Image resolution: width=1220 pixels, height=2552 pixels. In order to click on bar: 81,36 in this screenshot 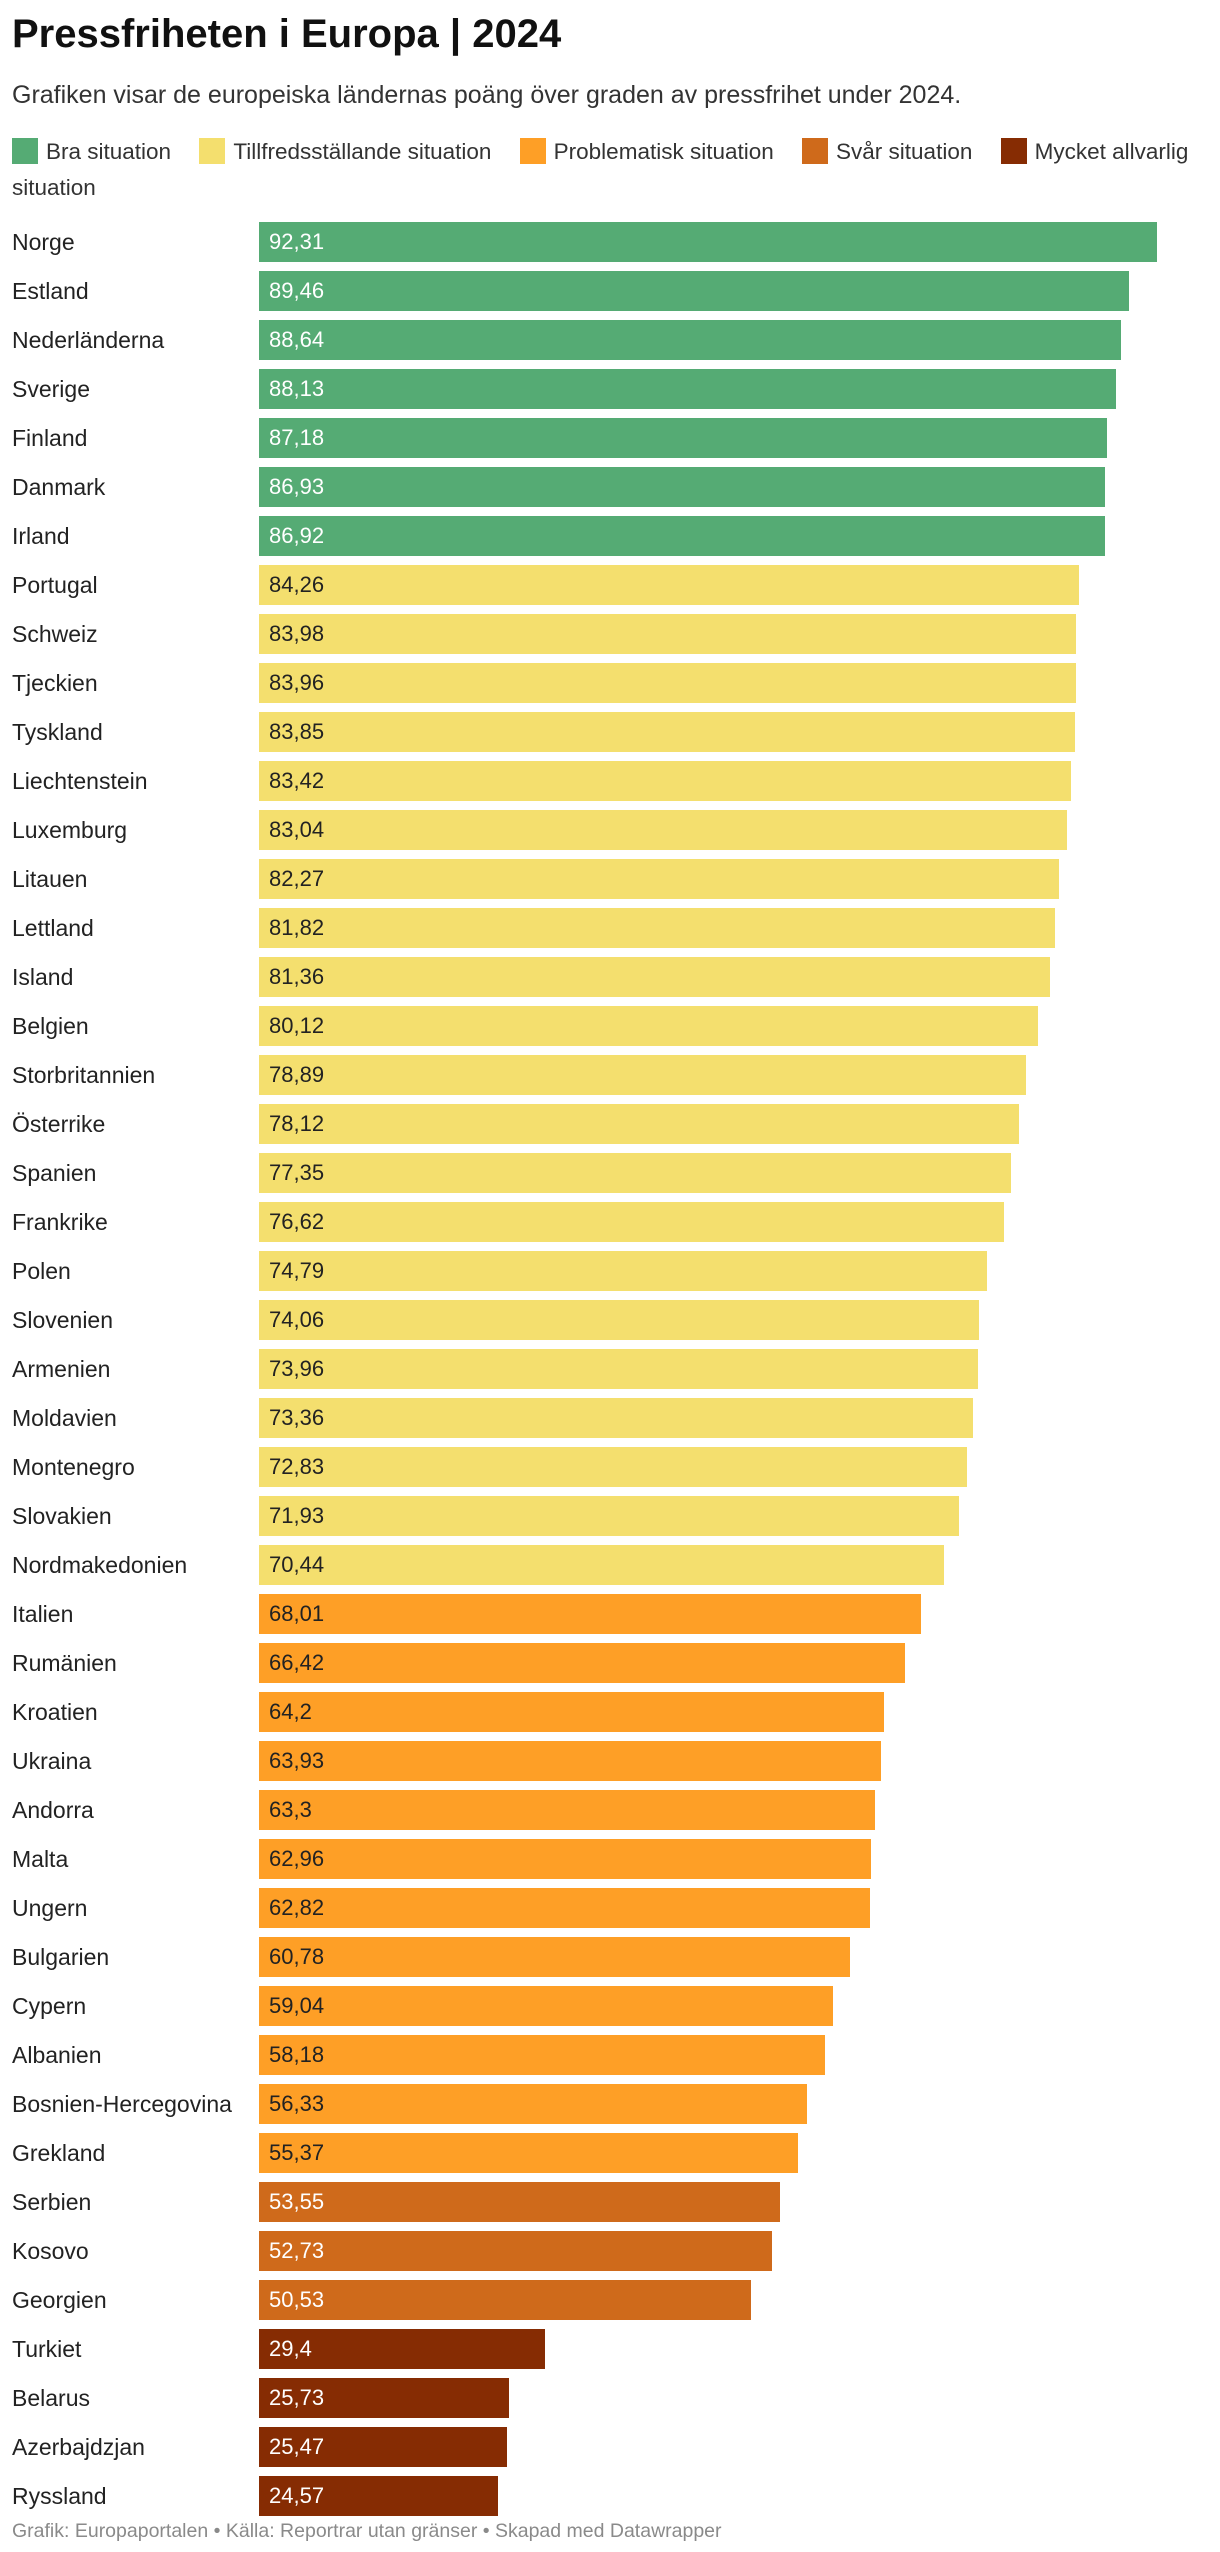, I will do `click(655, 977)`.